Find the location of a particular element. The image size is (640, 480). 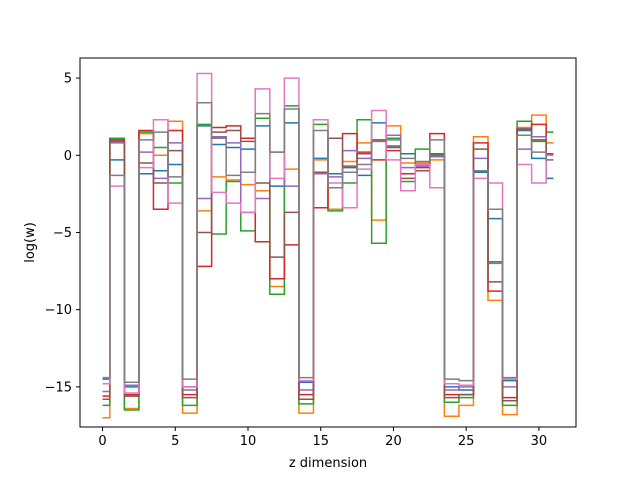

y-tick-label: −5 is located at coordinates (62, 233).